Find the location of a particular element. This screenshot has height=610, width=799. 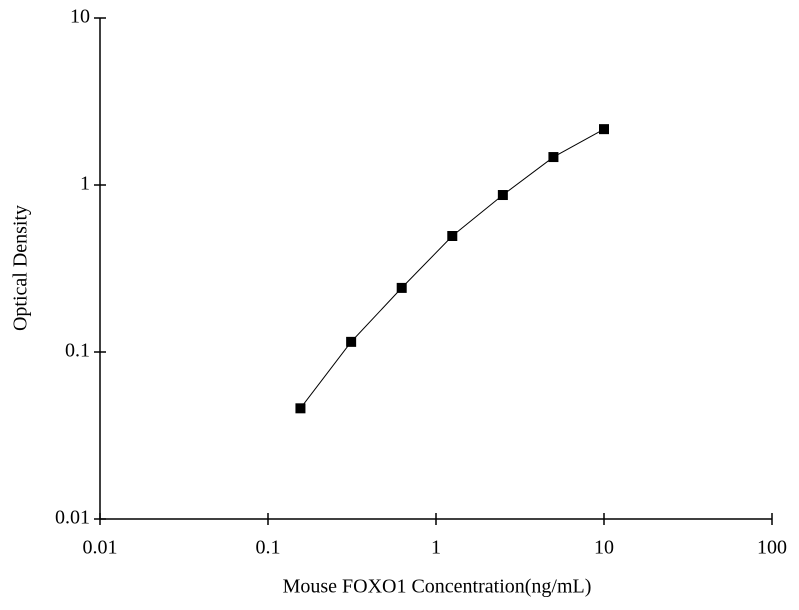

y-axis-label: Optical Density is located at coordinates (21, 268).